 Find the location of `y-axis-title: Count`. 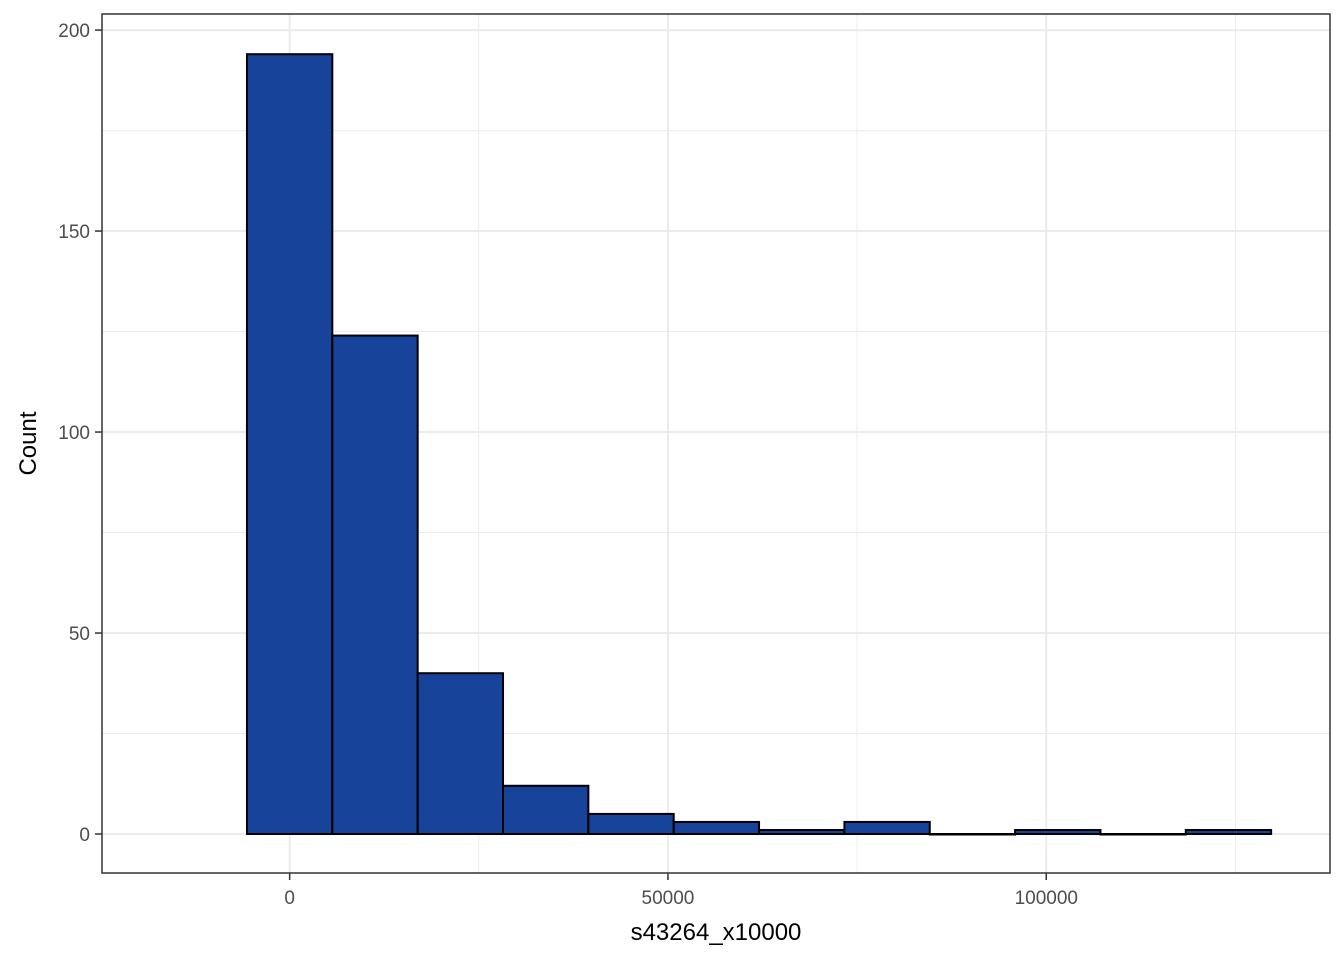

y-axis-title: Count is located at coordinates (28, 443).